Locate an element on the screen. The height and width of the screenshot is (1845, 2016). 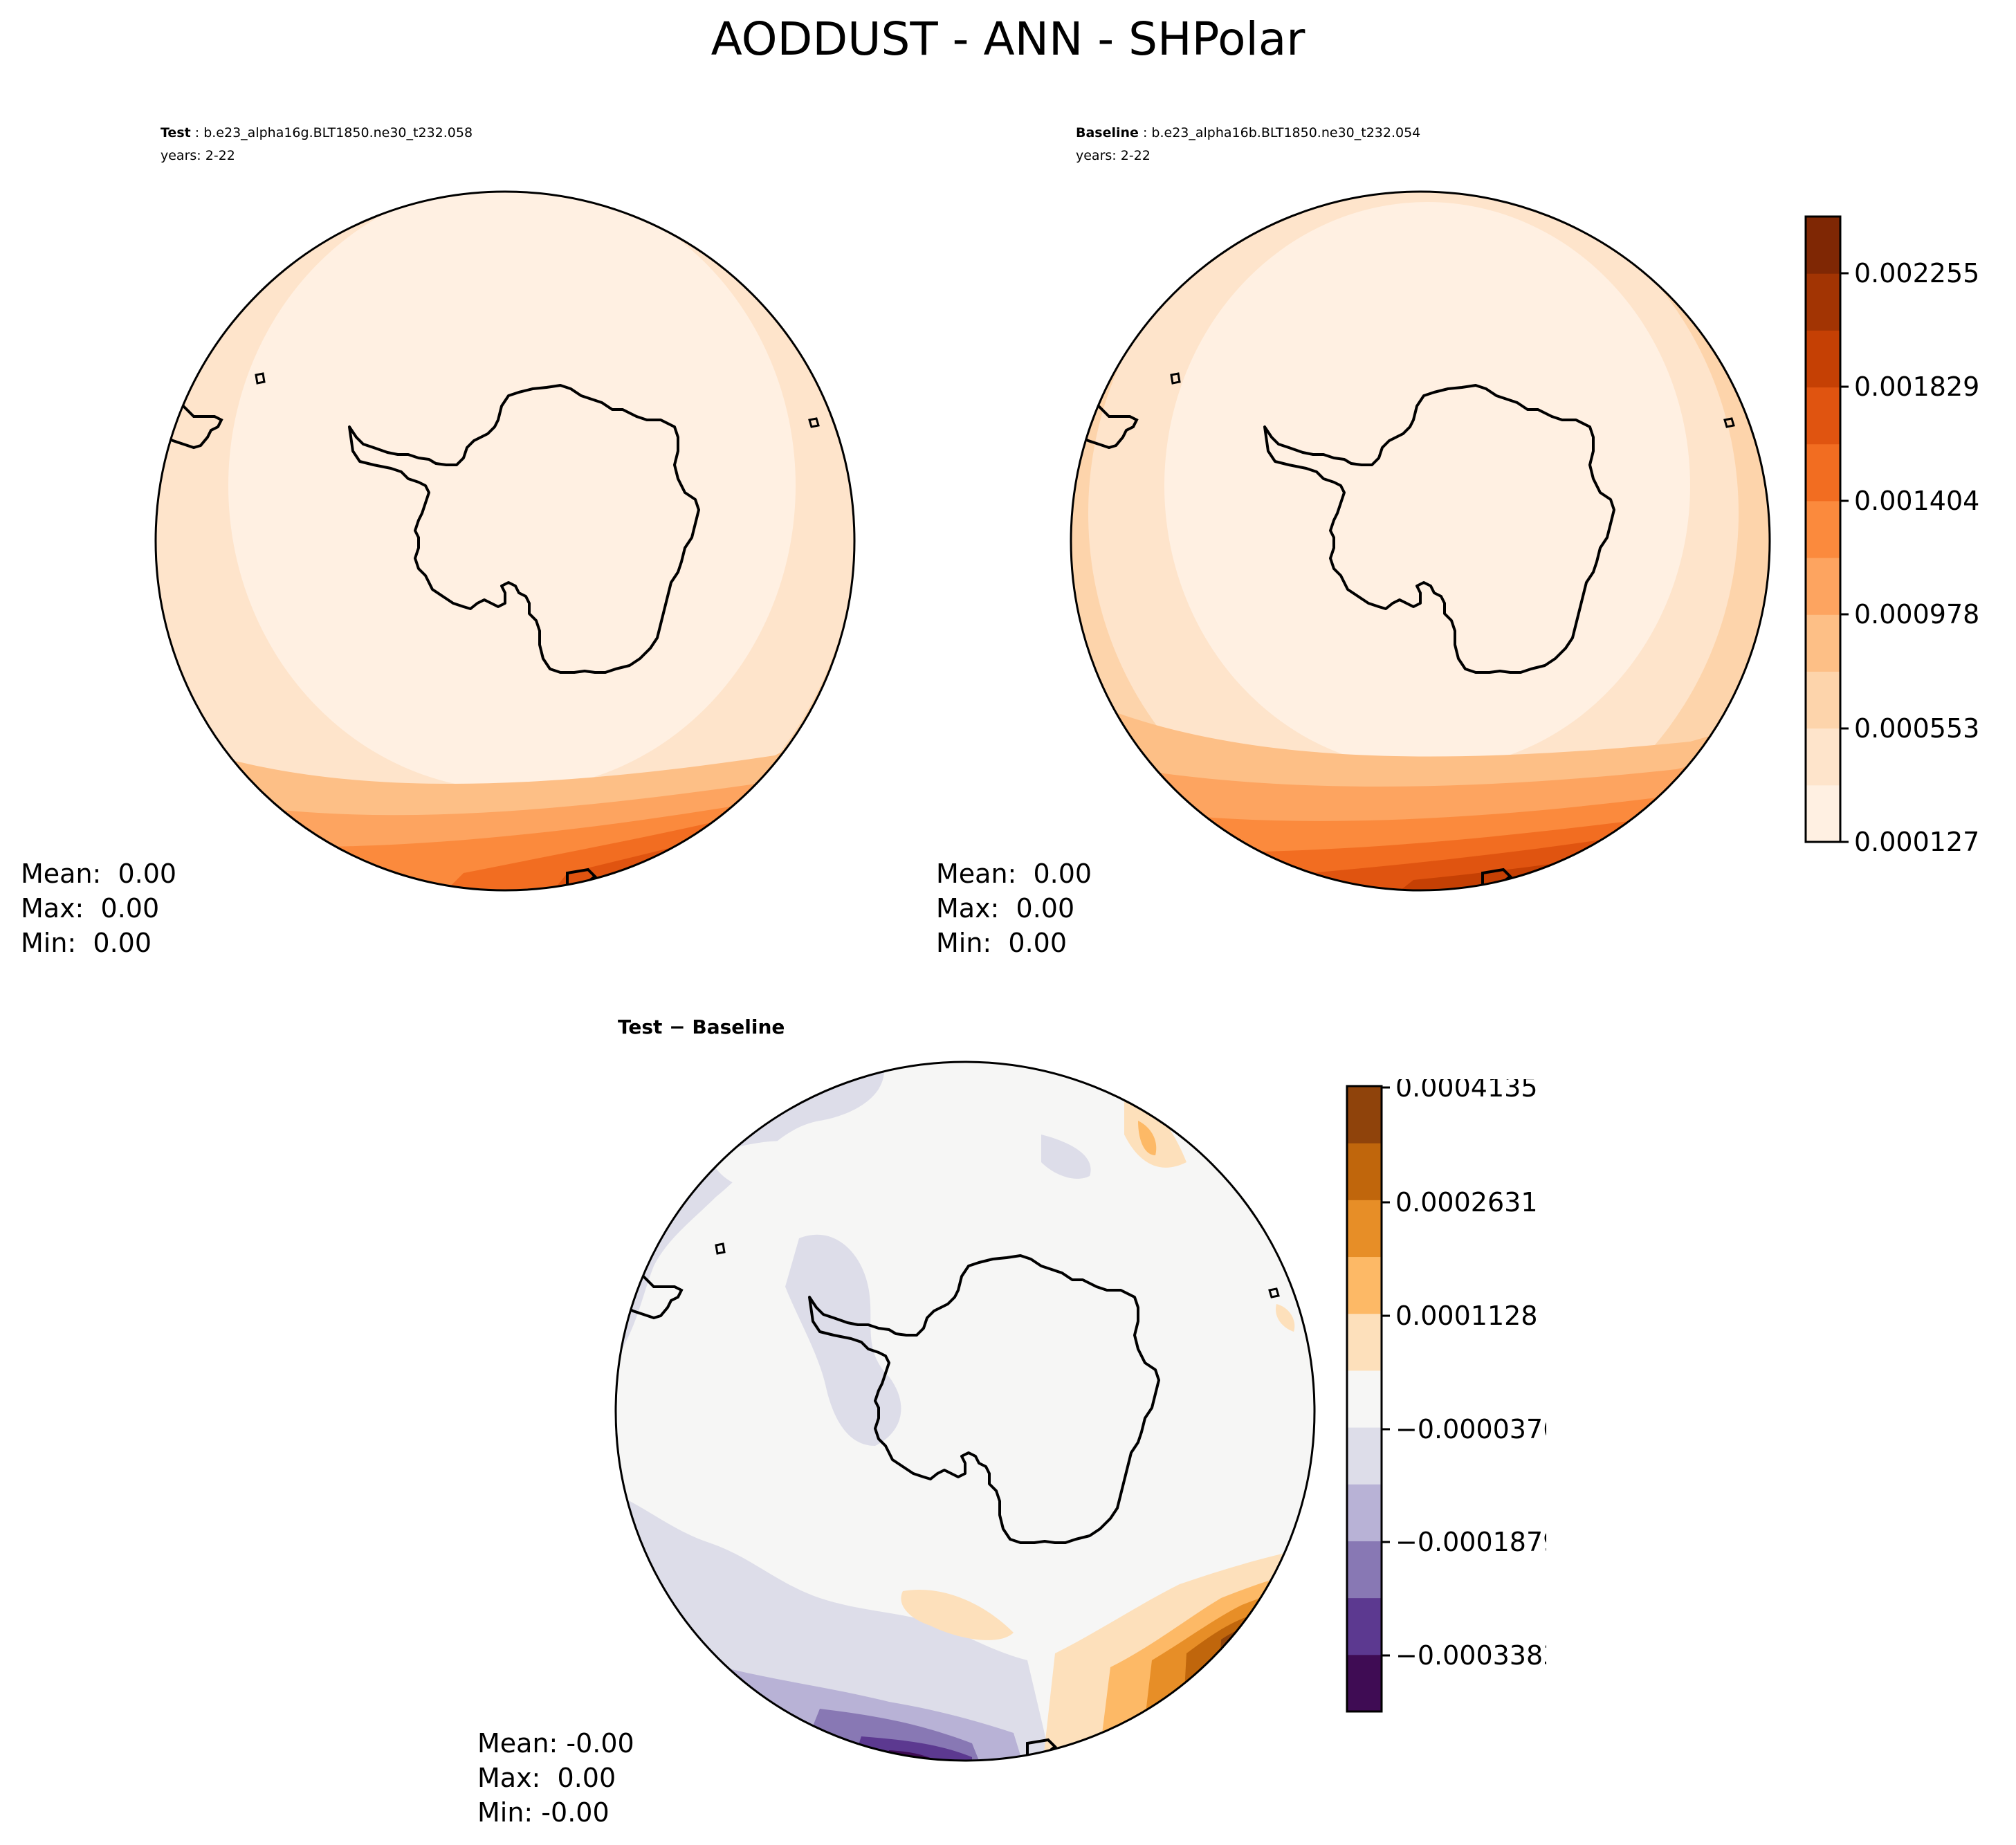
difference-stats: Mean: -0.00 Max: 0.00 Min: -0.00 is located at coordinates (555, 1778).